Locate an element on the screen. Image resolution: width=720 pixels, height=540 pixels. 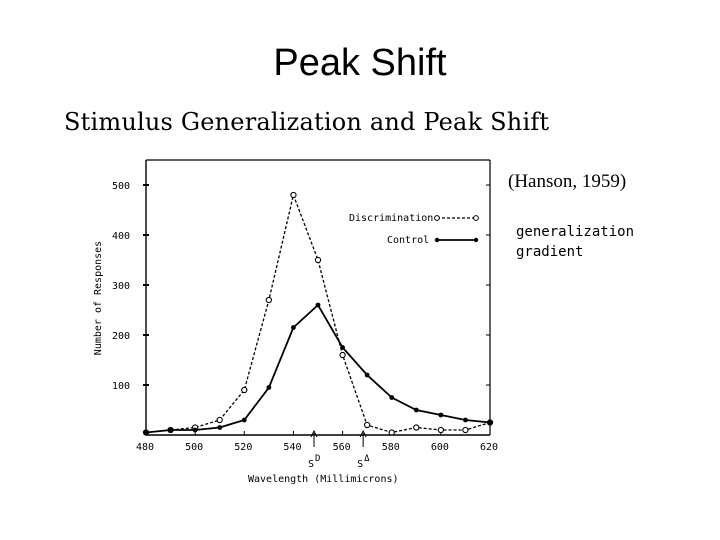
legend-label-control: Control is located at coordinates (408, 240).